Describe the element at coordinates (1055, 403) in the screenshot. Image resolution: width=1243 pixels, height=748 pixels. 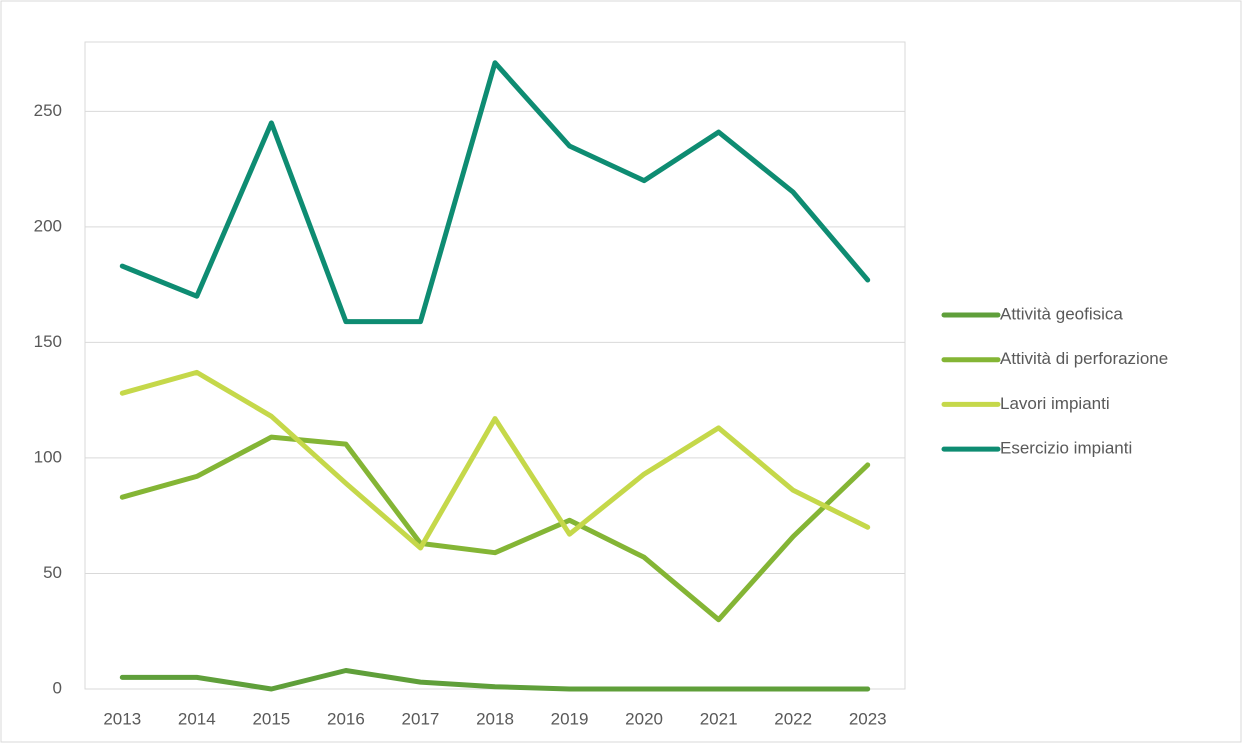
I see `legend-label: Lavori impianti` at that location.